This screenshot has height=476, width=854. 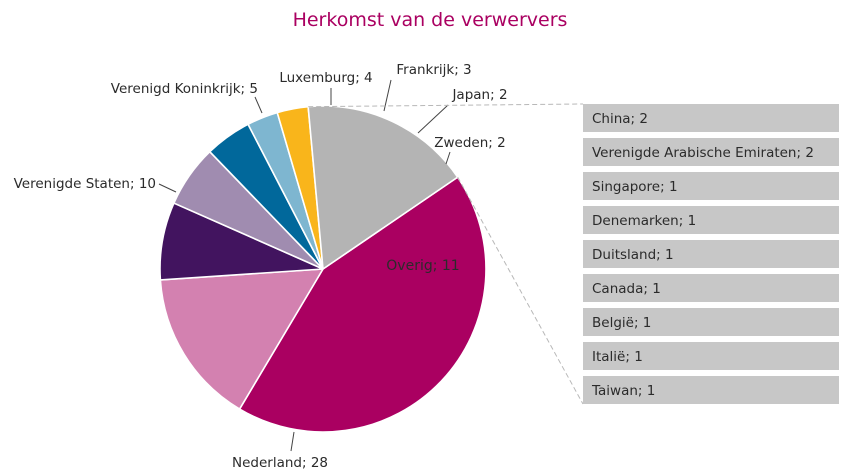 What do you see at coordinates (242, 339) in the screenshot?
I see `pie-slice-verenigde-staten` at bounding box center [242, 339].